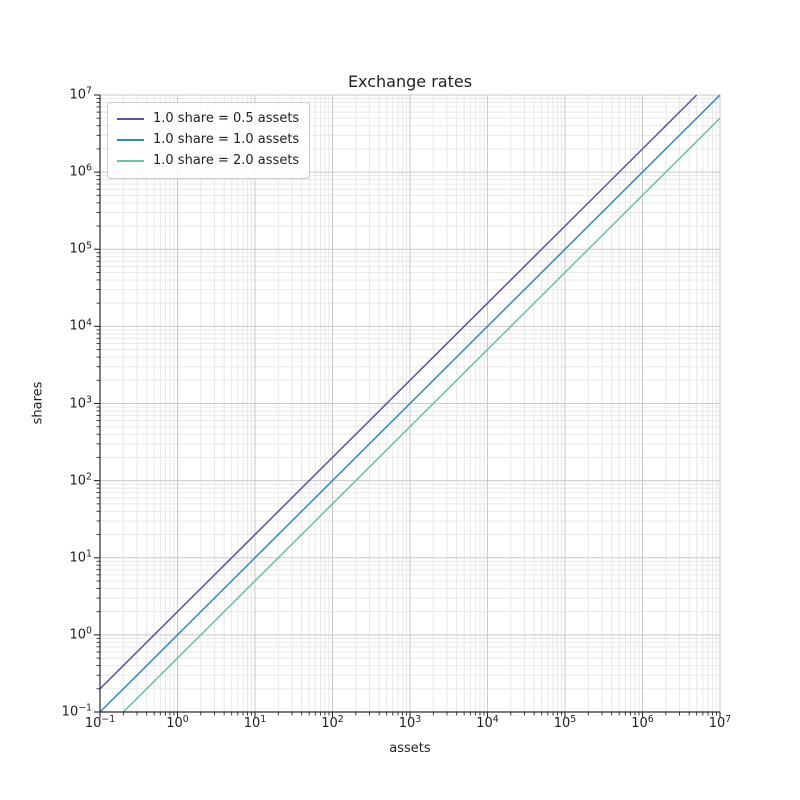 The width and height of the screenshot is (800, 800). I want to click on y-tick-label: 10², so click(81, 480).